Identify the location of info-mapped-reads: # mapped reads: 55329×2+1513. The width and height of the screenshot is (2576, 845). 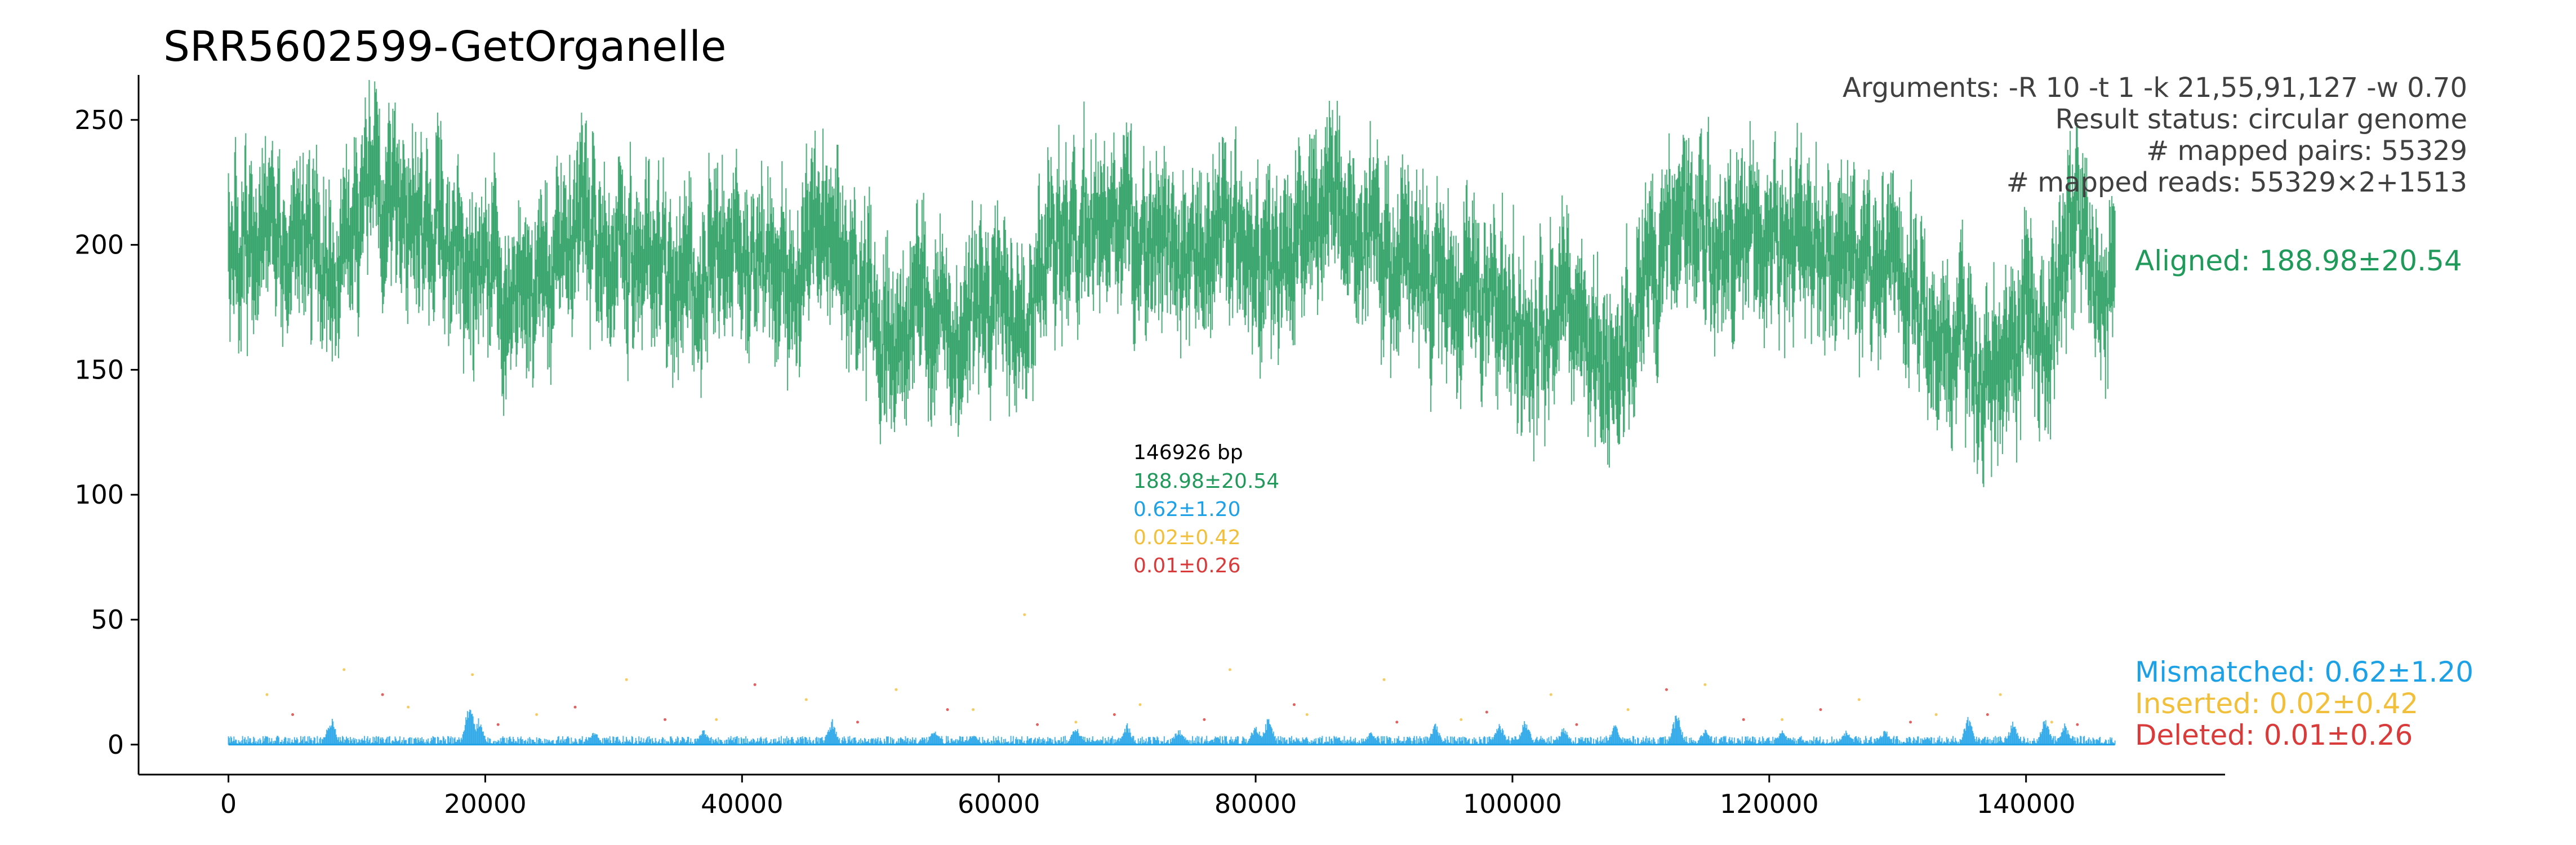
(2236, 182).